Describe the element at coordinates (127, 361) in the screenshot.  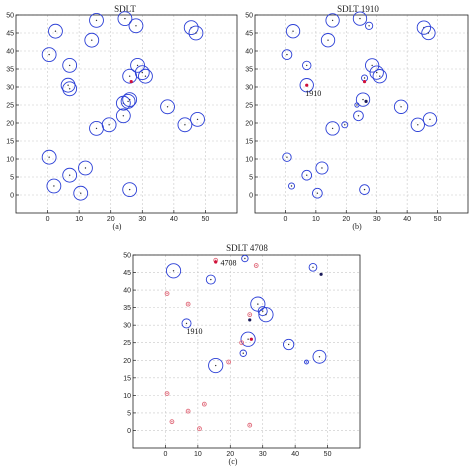
I see `panel-c-ytick-label-4: 20` at that location.